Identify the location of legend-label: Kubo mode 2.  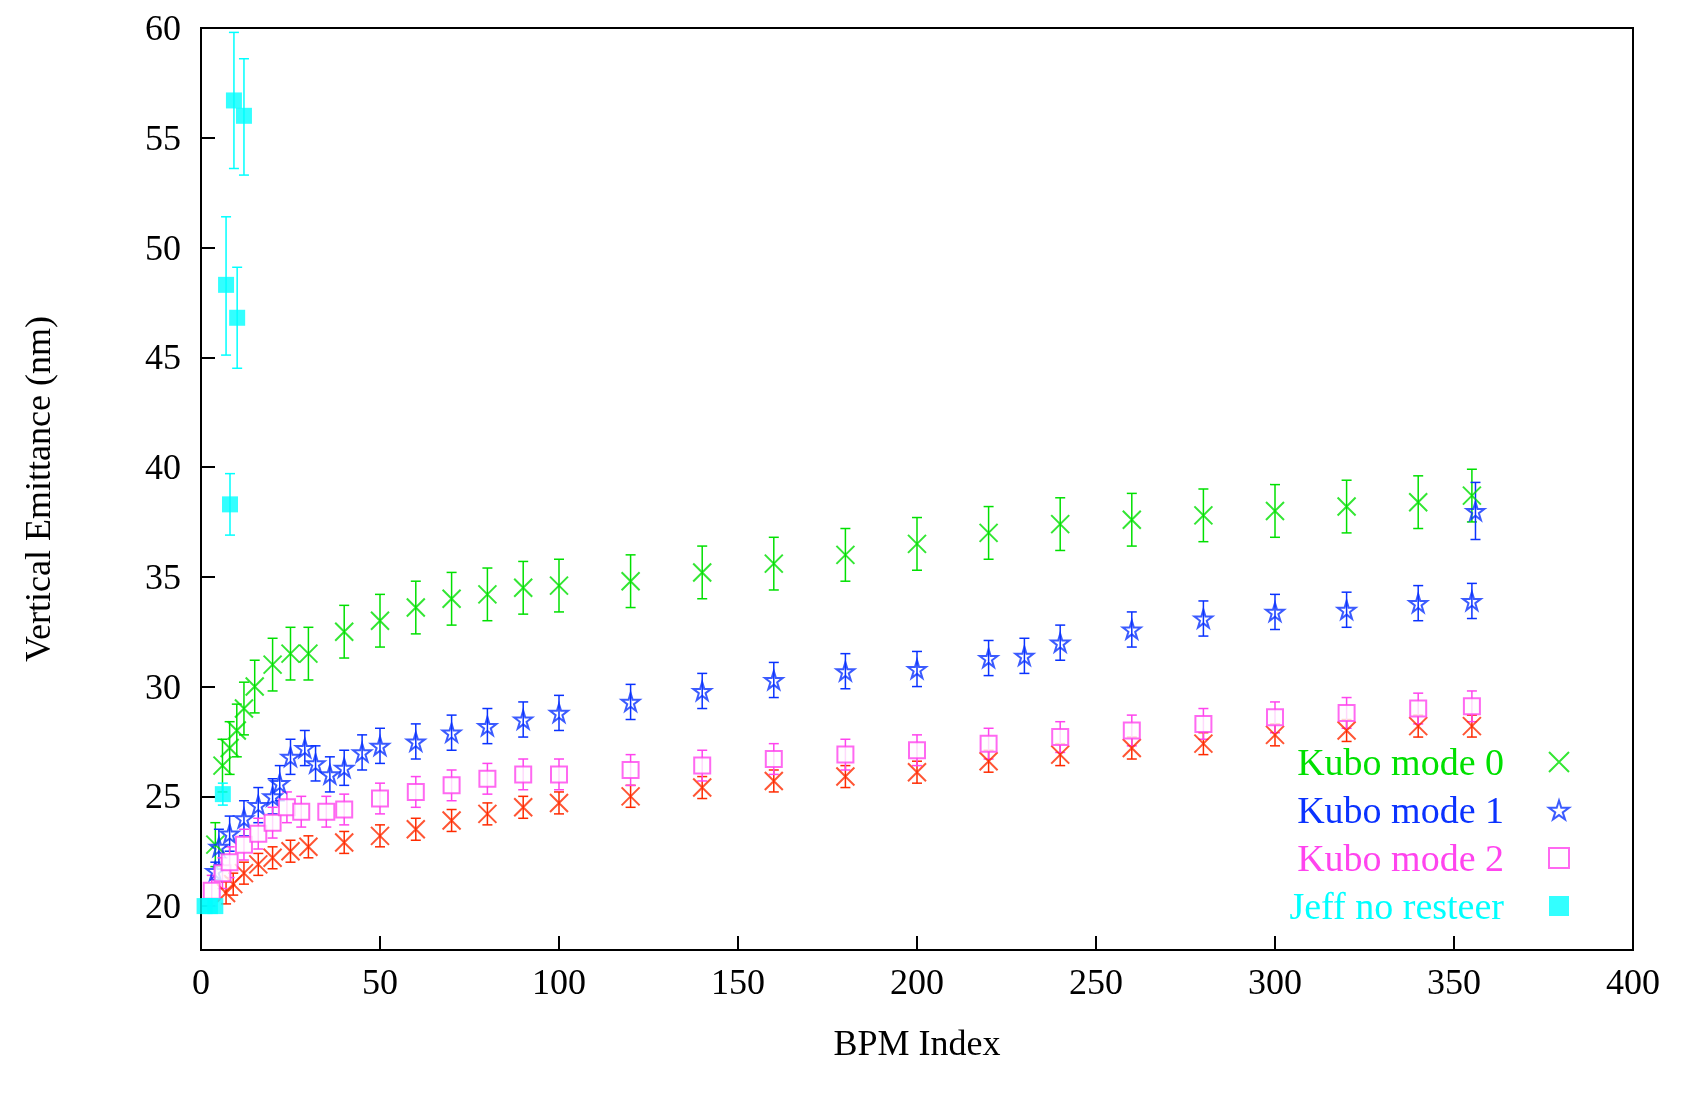
(1400, 858).